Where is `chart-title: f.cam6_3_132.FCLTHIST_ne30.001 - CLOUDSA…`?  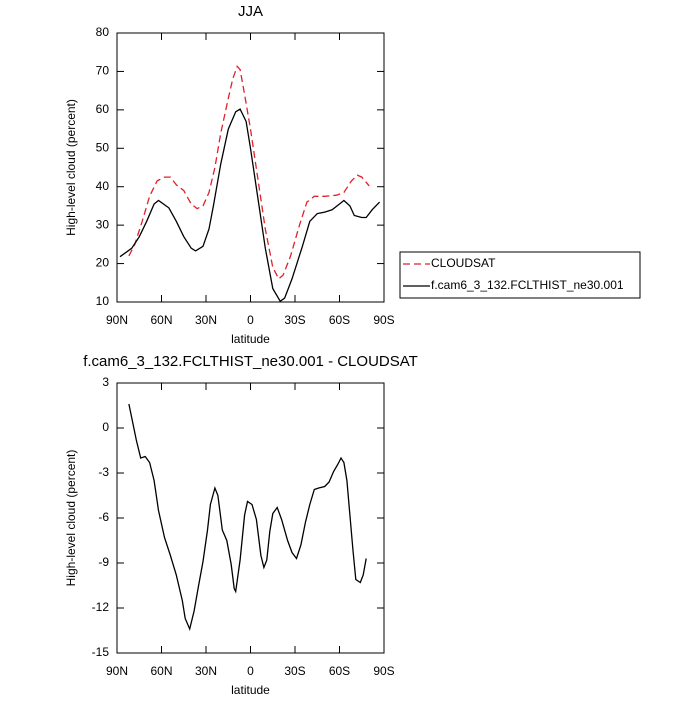 chart-title: f.cam6_3_132.FCLTHIST_ne30.001 - CLOUDSA… is located at coordinates (250, 361).